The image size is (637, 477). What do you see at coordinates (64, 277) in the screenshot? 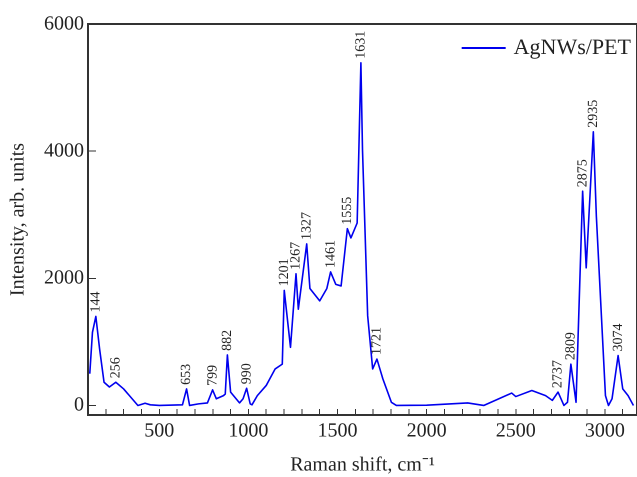
I see `y-tick-label: 2000` at bounding box center [64, 277].